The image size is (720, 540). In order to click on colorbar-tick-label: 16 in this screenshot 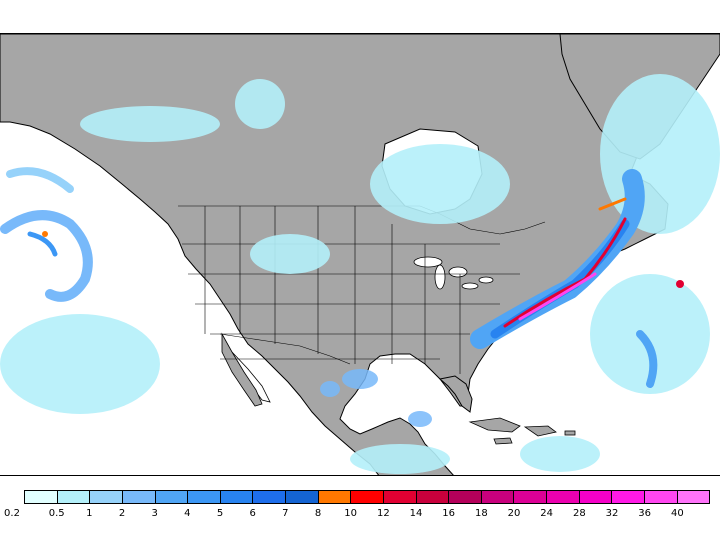, I will do `click(449, 513)`.